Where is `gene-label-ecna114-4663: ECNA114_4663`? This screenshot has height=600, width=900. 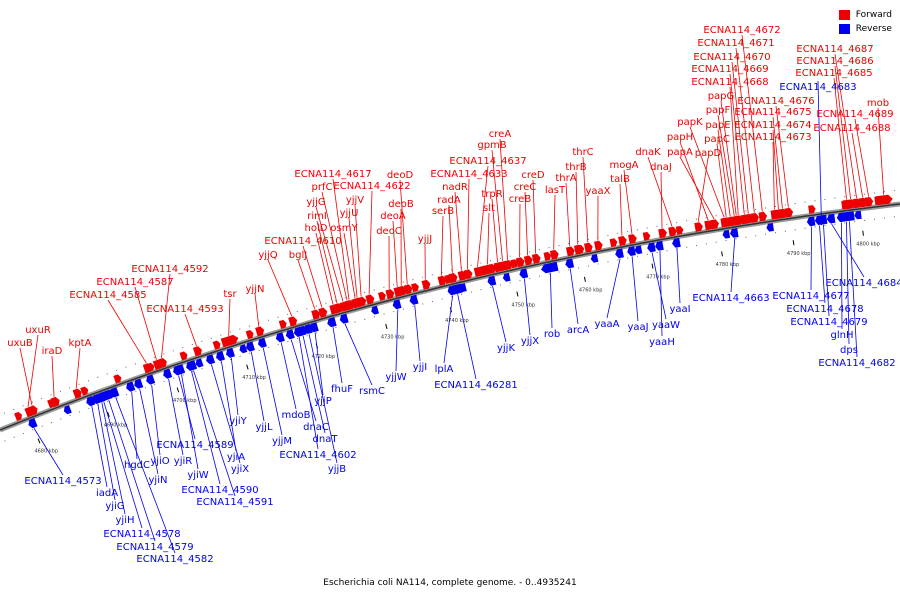 gene-label-ecna114-4663: ECNA114_4663 is located at coordinates (730, 298).